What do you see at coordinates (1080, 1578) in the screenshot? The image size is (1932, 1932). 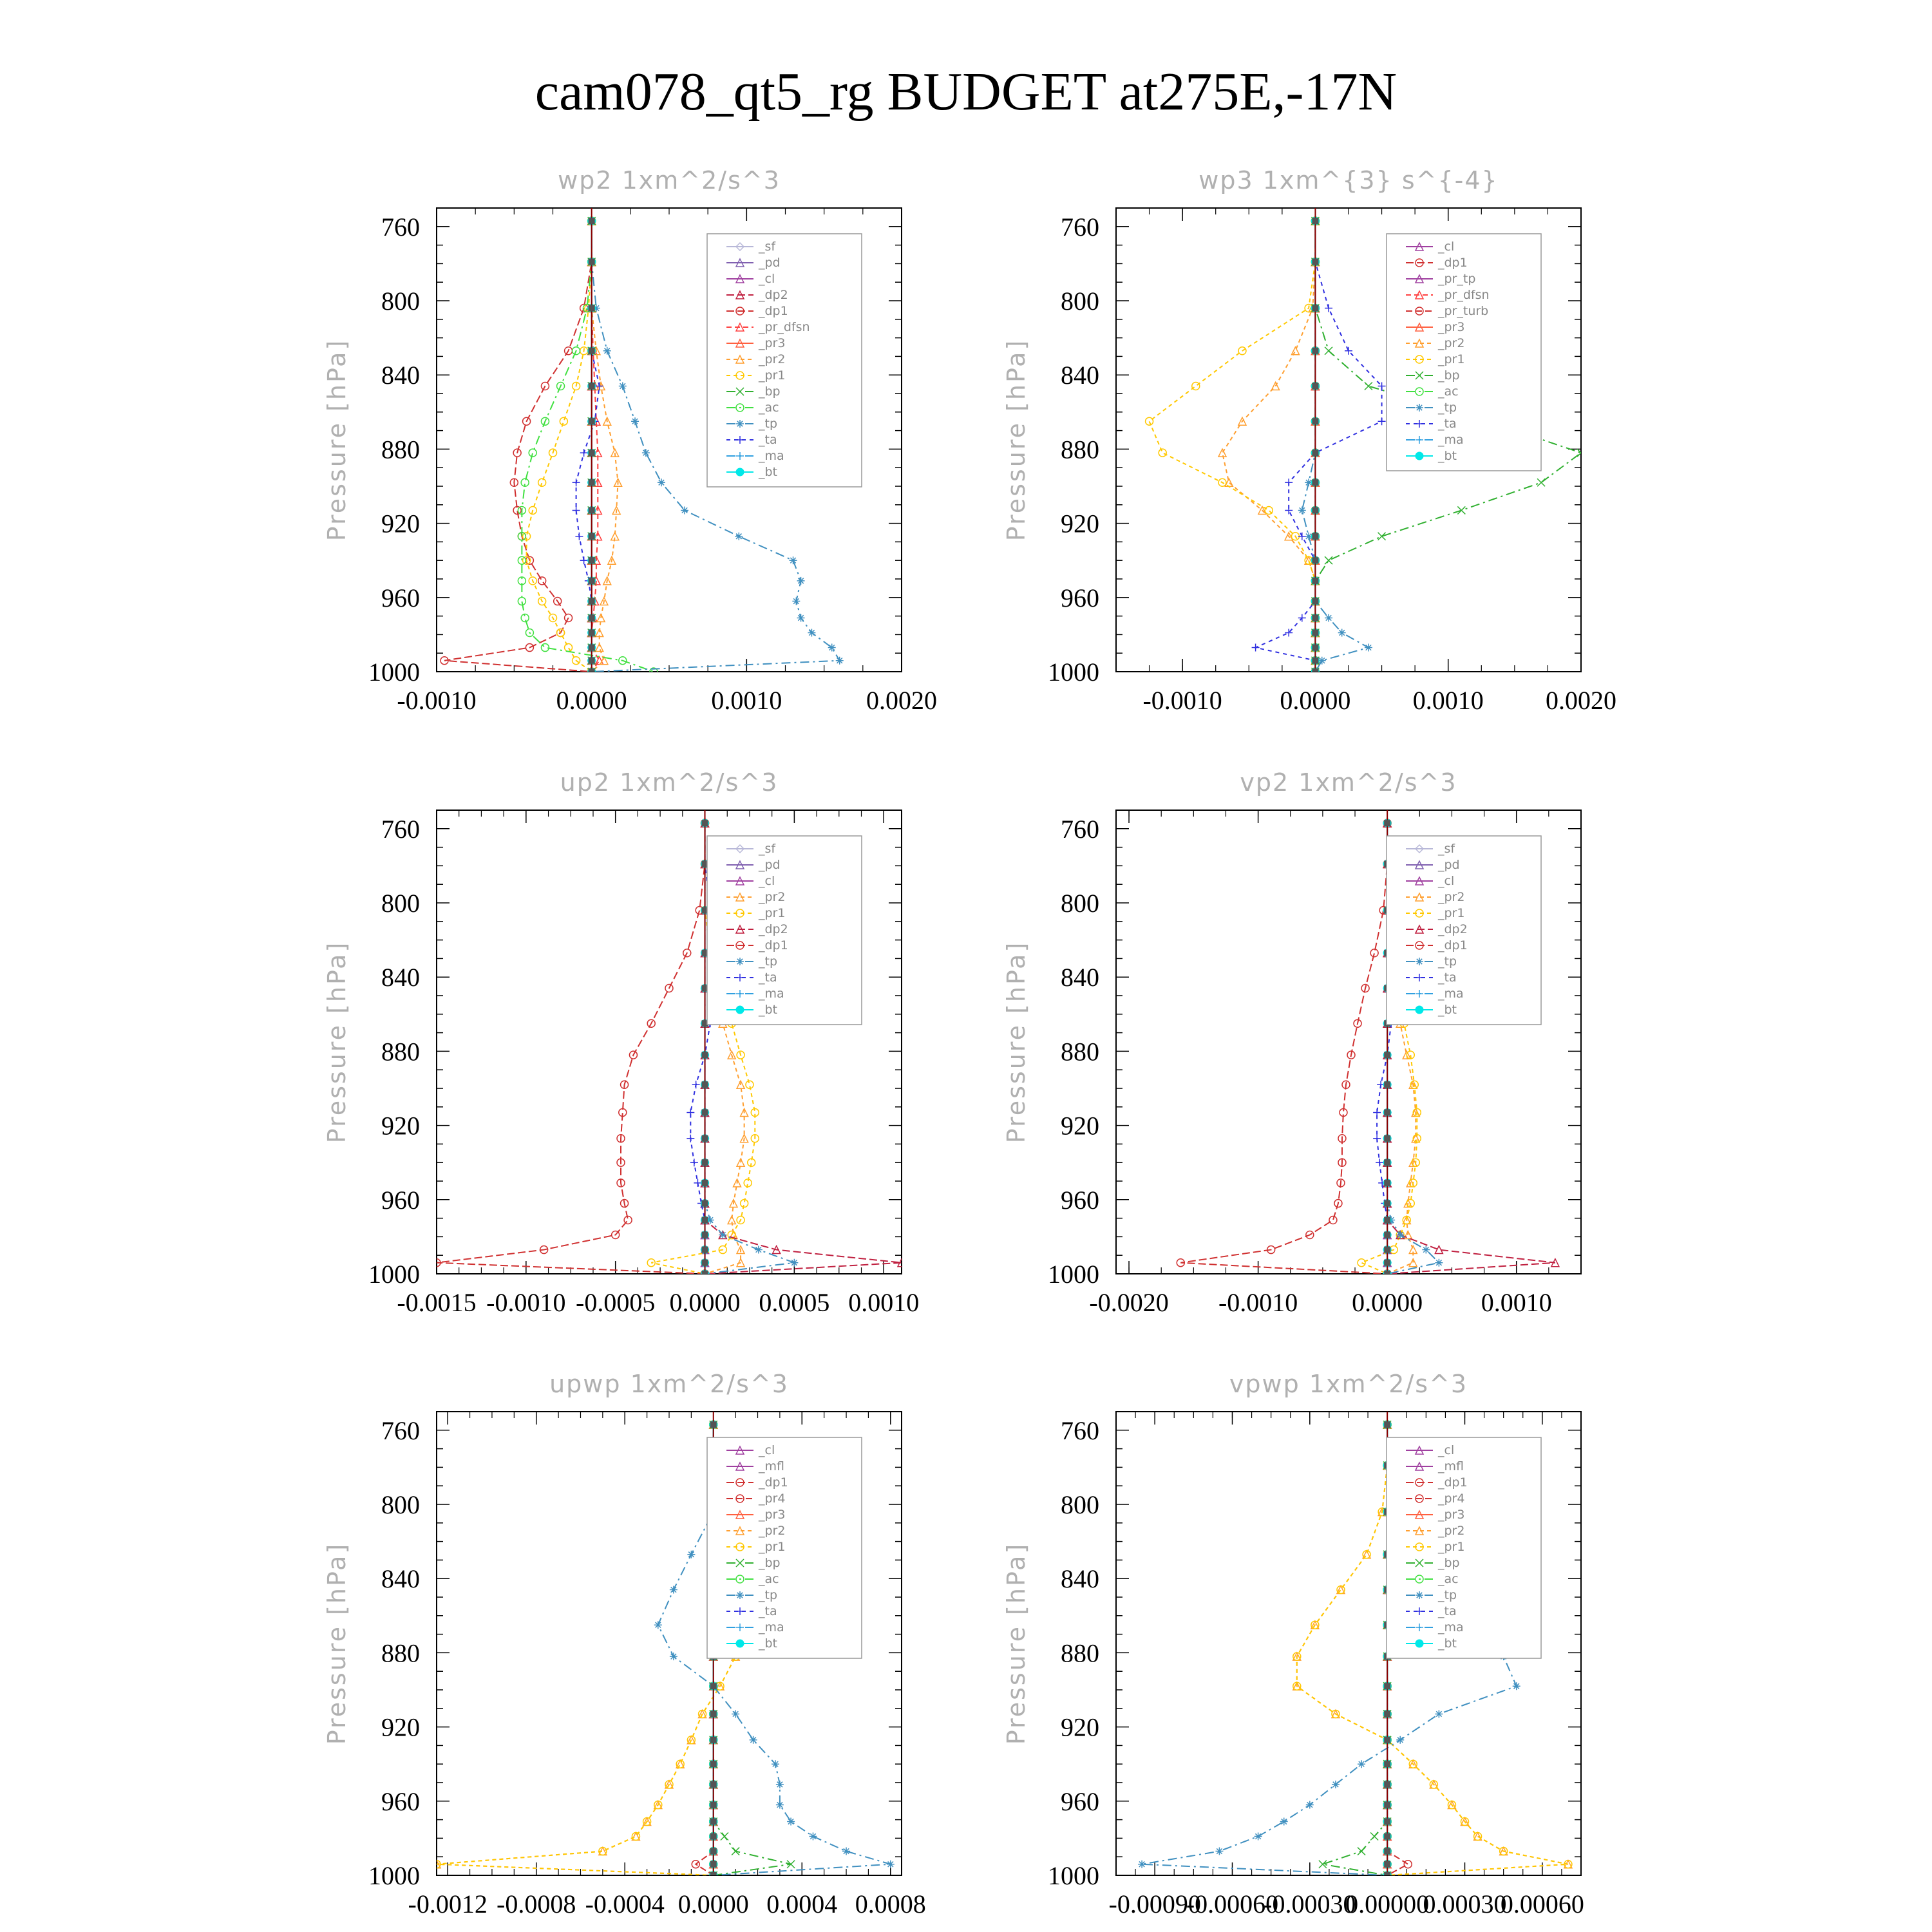 I see `y-tick-label: 840` at bounding box center [1080, 1578].